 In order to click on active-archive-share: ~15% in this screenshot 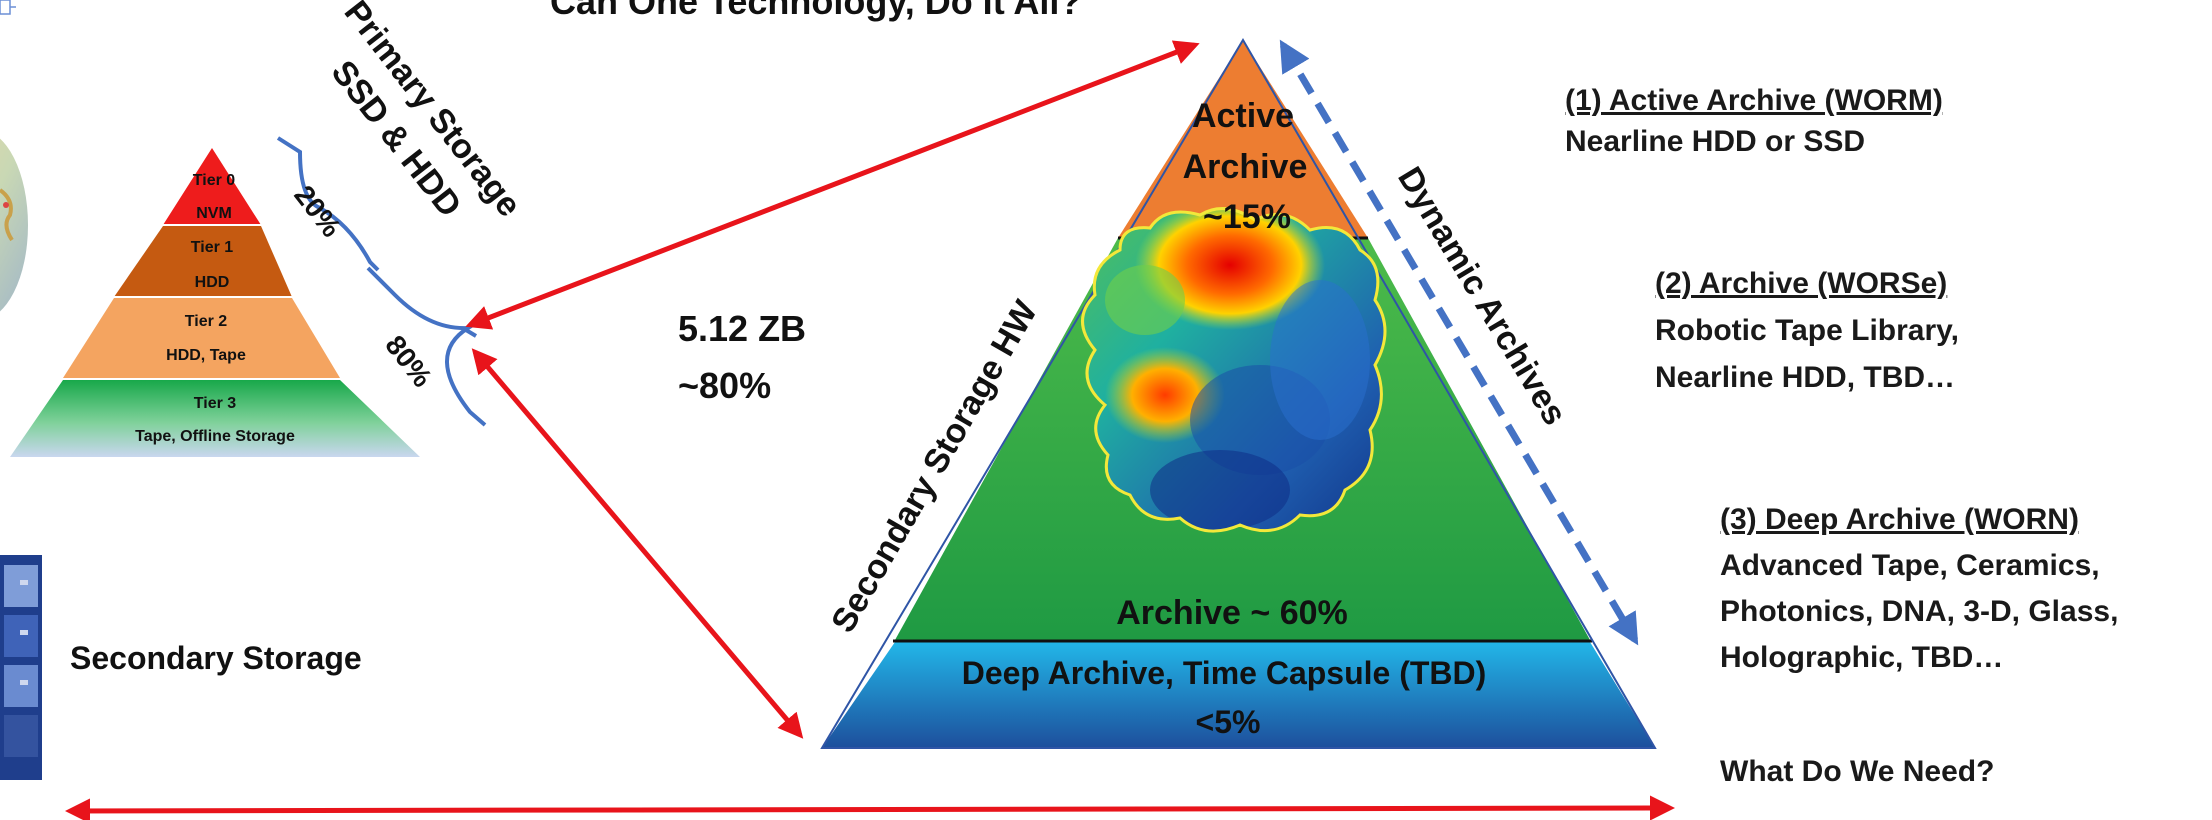, I will do `click(1247, 217)`.